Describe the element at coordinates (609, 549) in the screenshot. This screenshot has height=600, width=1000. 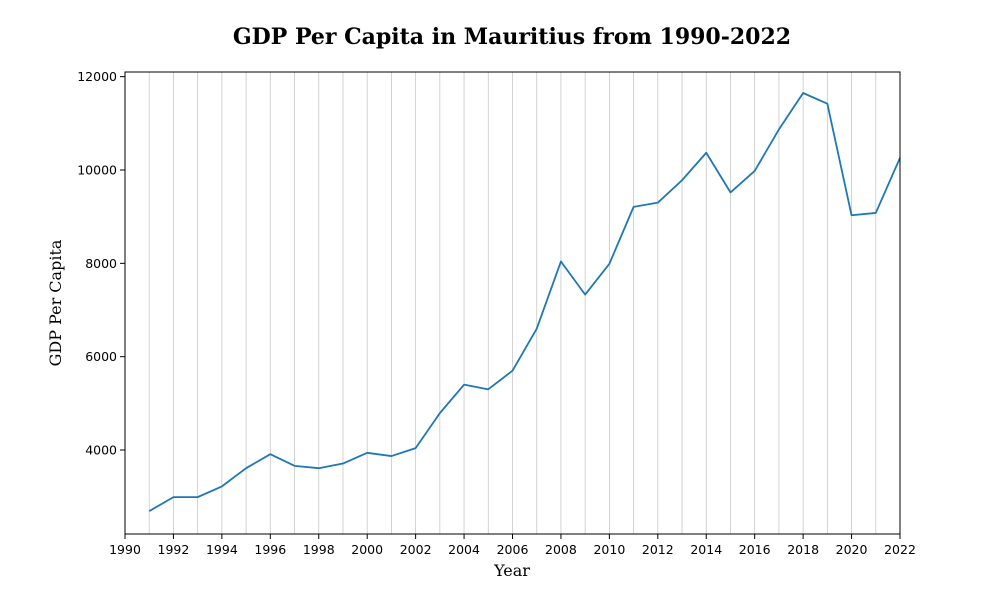
I see `x-tick-label: 2010` at that location.